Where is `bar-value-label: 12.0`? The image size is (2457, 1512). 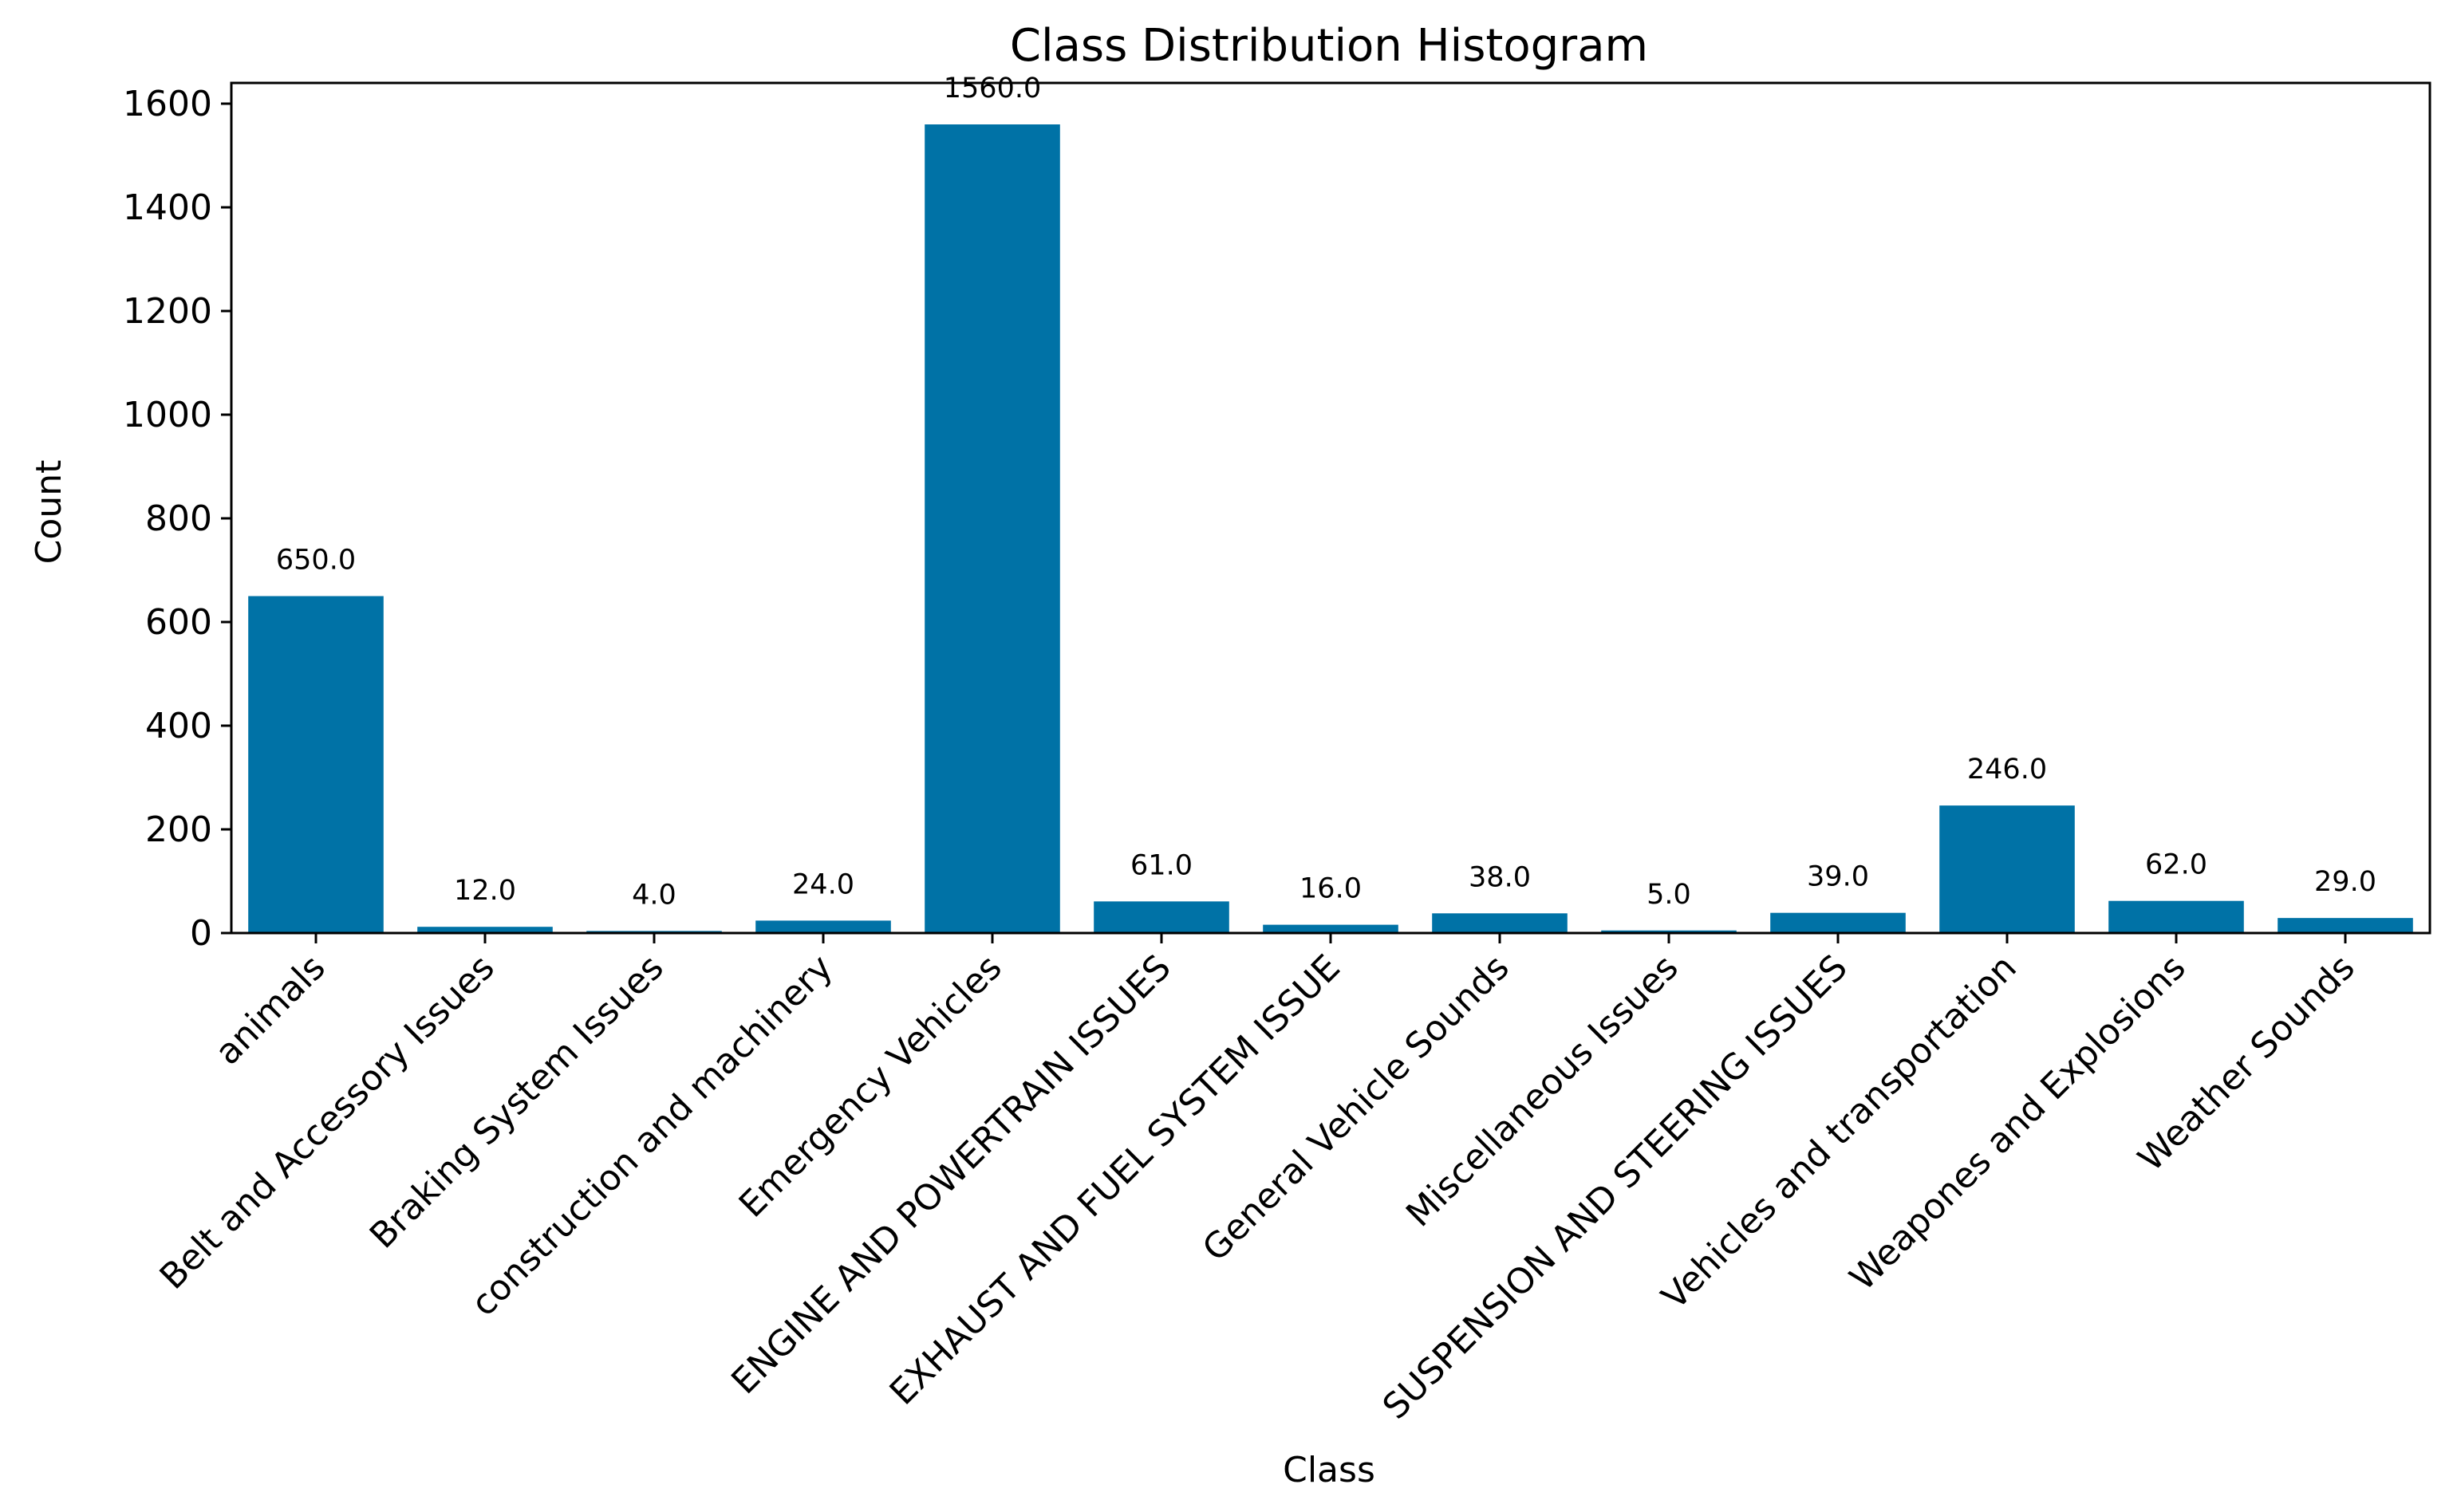 bar-value-label: 12.0 is located at coordinates (485, 891).